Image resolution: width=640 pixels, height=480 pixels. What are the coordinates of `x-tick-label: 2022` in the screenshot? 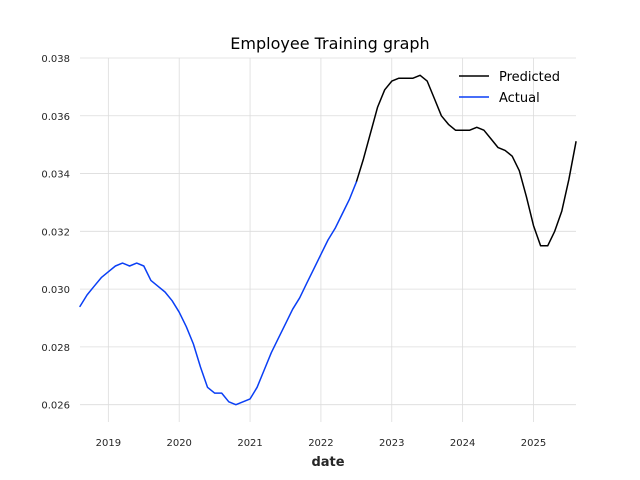 It's located at (320, 443).